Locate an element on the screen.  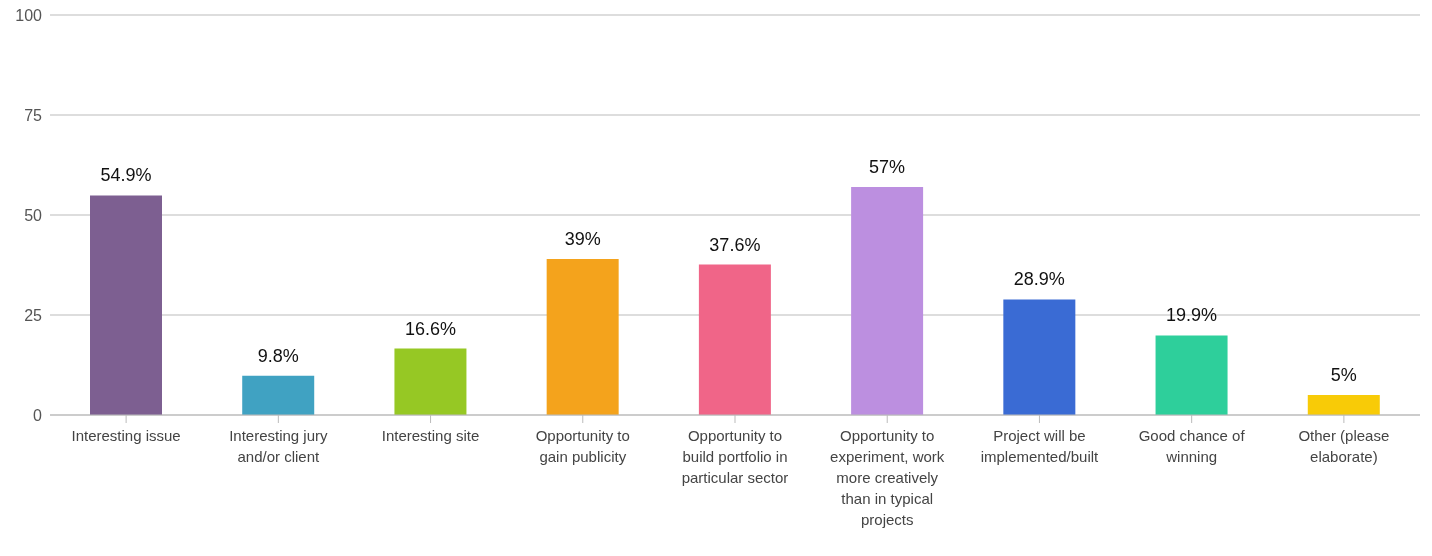
x-tick-label: Good chance of winning is located at coordinates (1191, 446).